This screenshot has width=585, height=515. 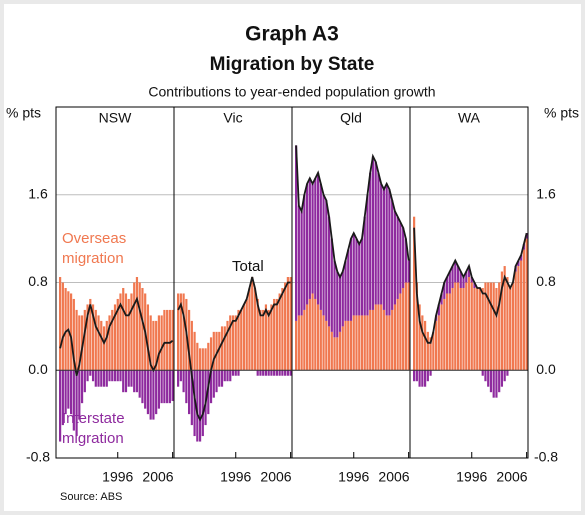 I want to click on chart-title: Graph A3, so click(x=292, y=34).